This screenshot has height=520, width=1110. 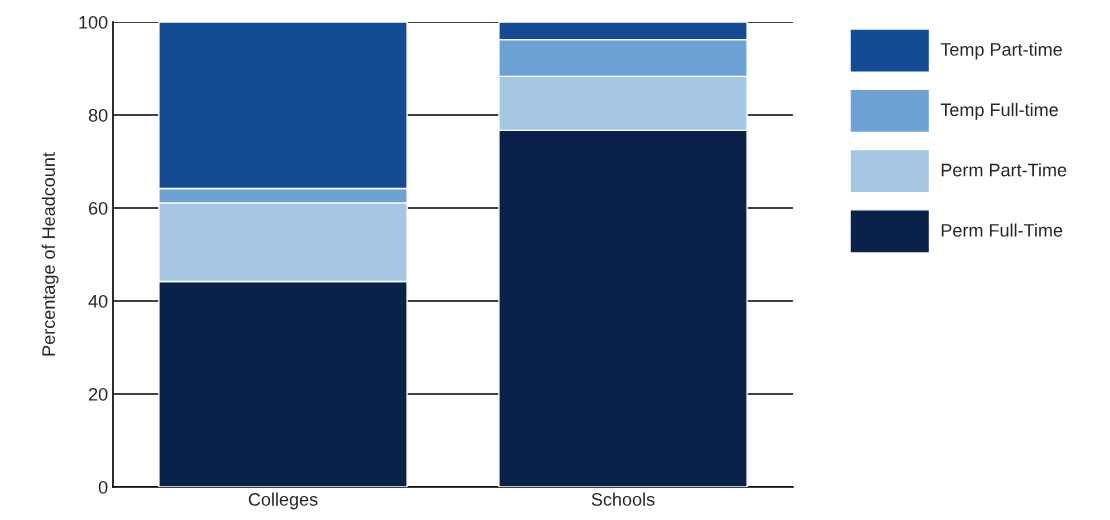 I want to click on y-tick-label: 20, so click(x=98, y=394).